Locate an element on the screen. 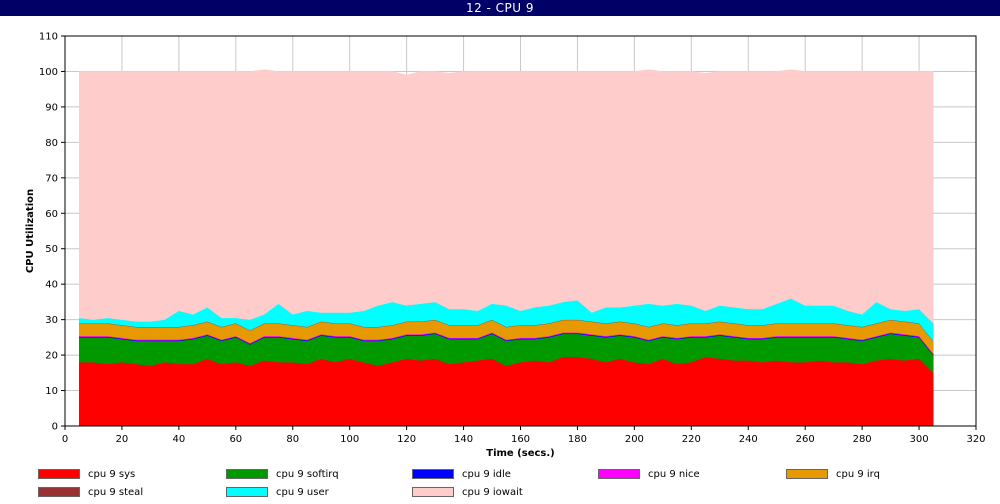 The width and height of the screenshot is (1000, 504). x-tick-label: 100 is located at coordinates (349, 439).